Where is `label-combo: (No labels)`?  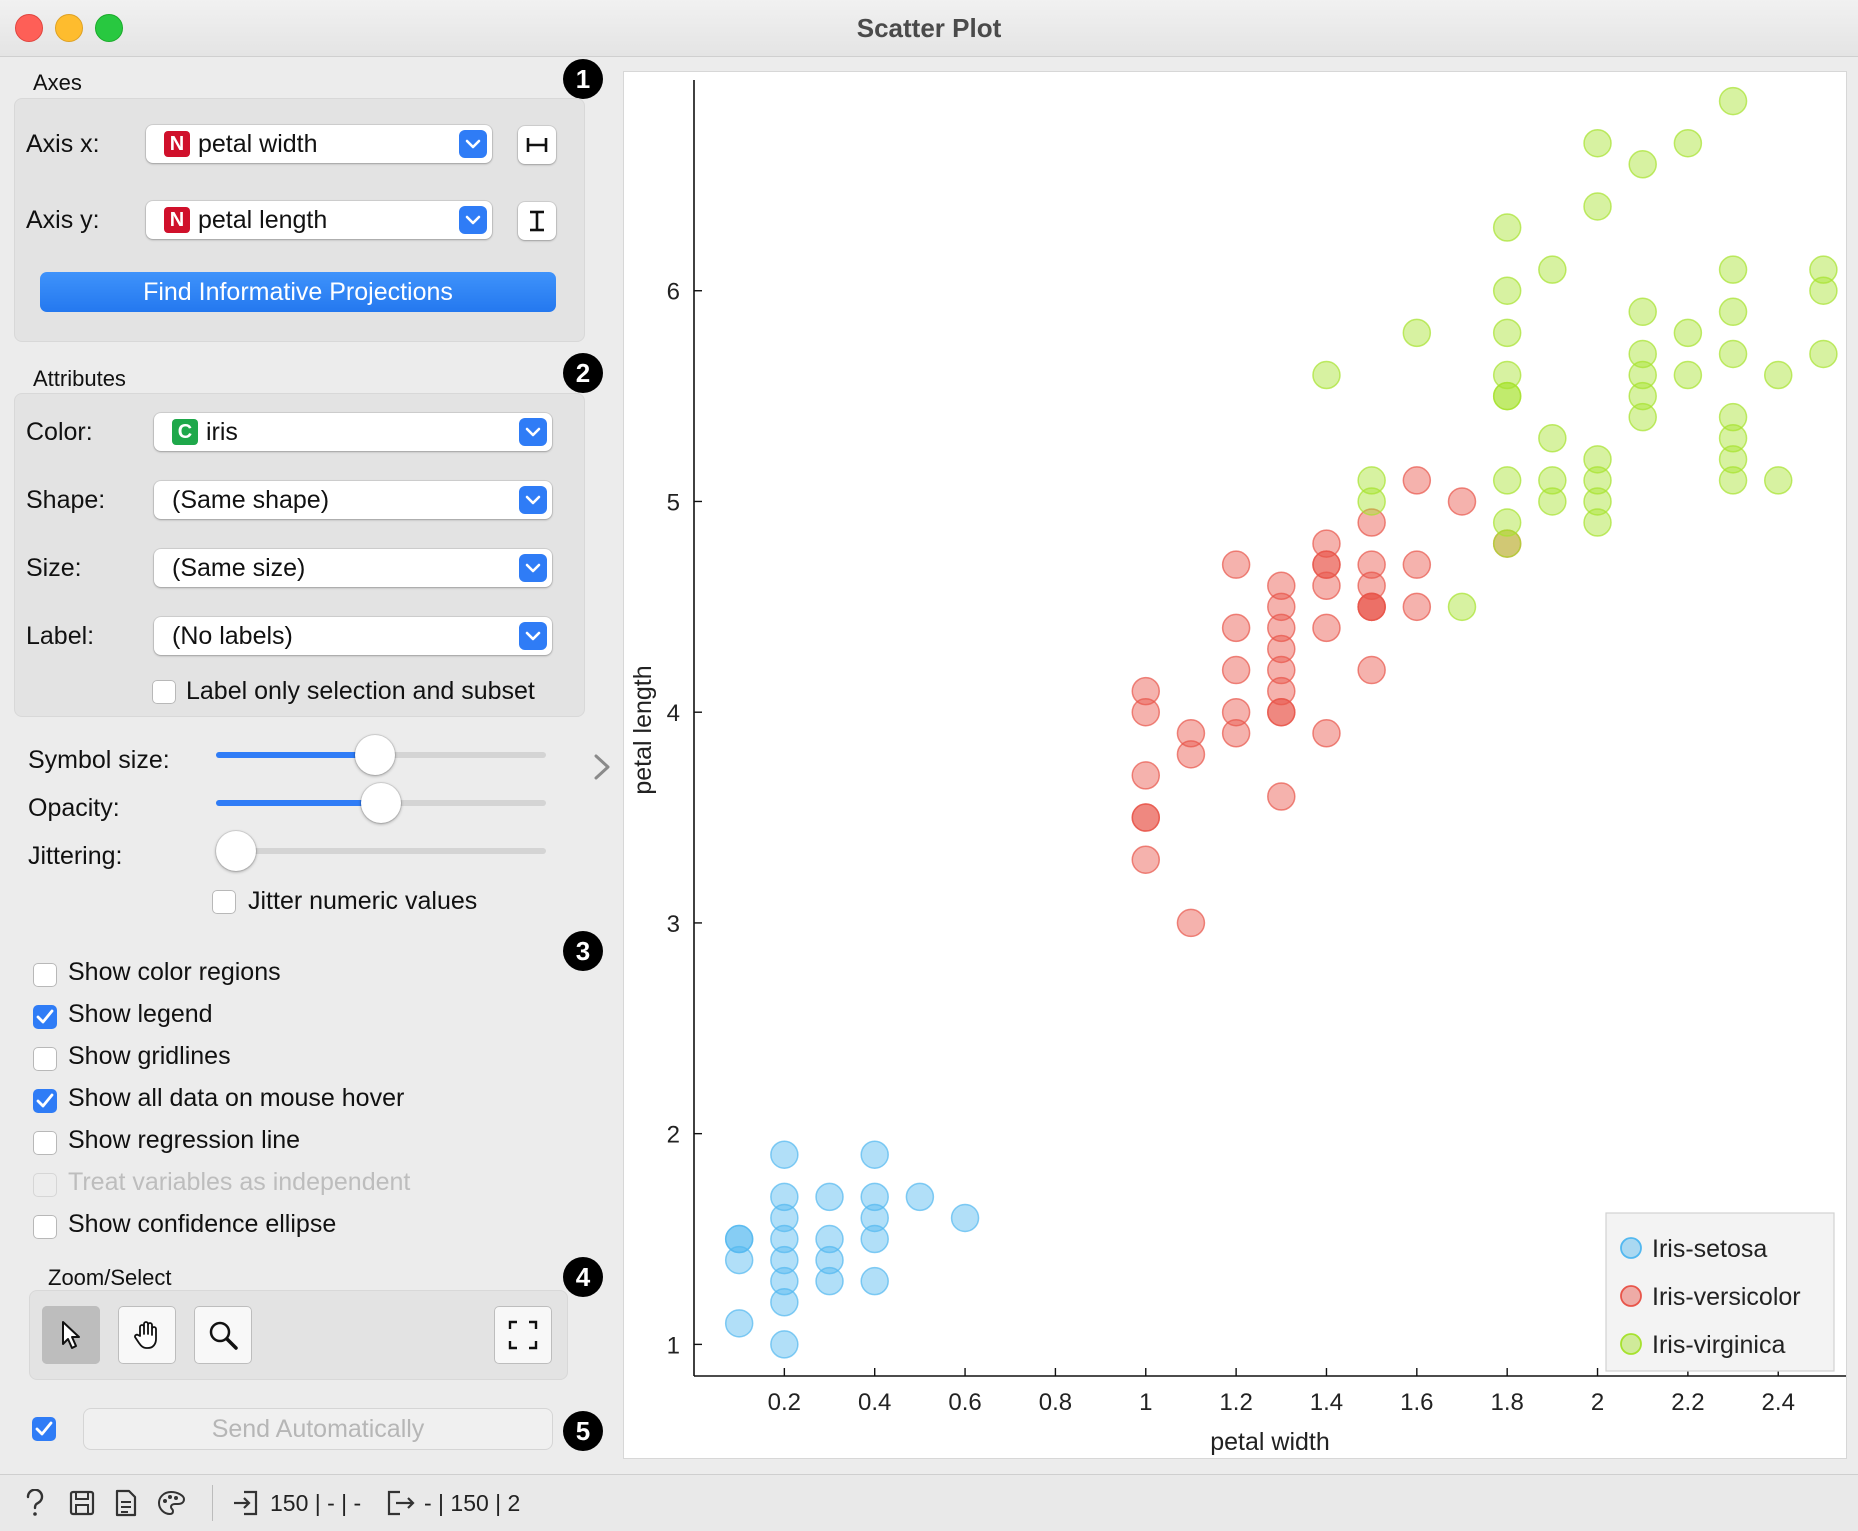 label-combo: (No labels) is located at coordinates (353, 636).